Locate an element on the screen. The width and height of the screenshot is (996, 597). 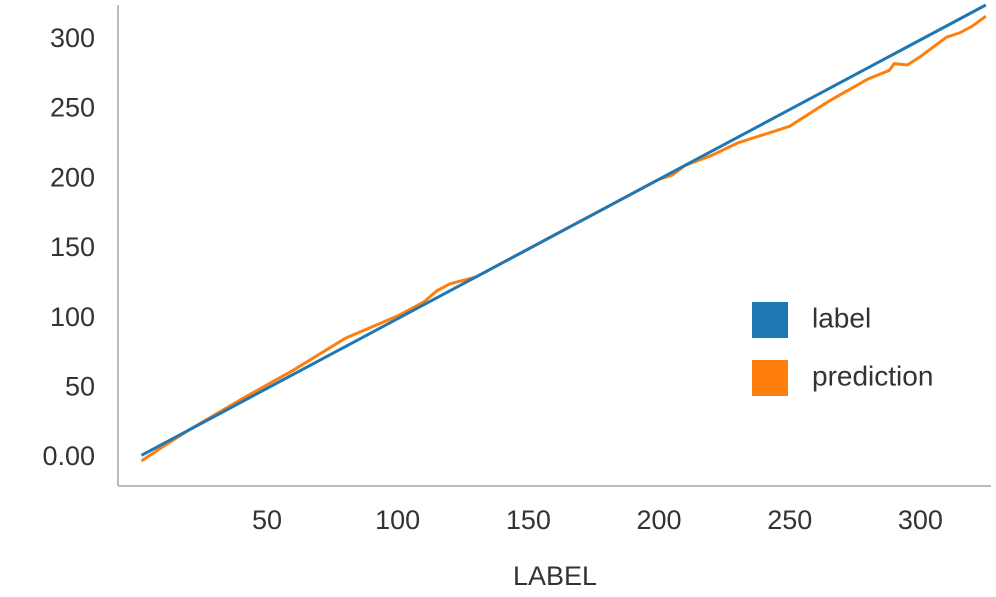
legend-label: label is located at coordinates (841, 317).